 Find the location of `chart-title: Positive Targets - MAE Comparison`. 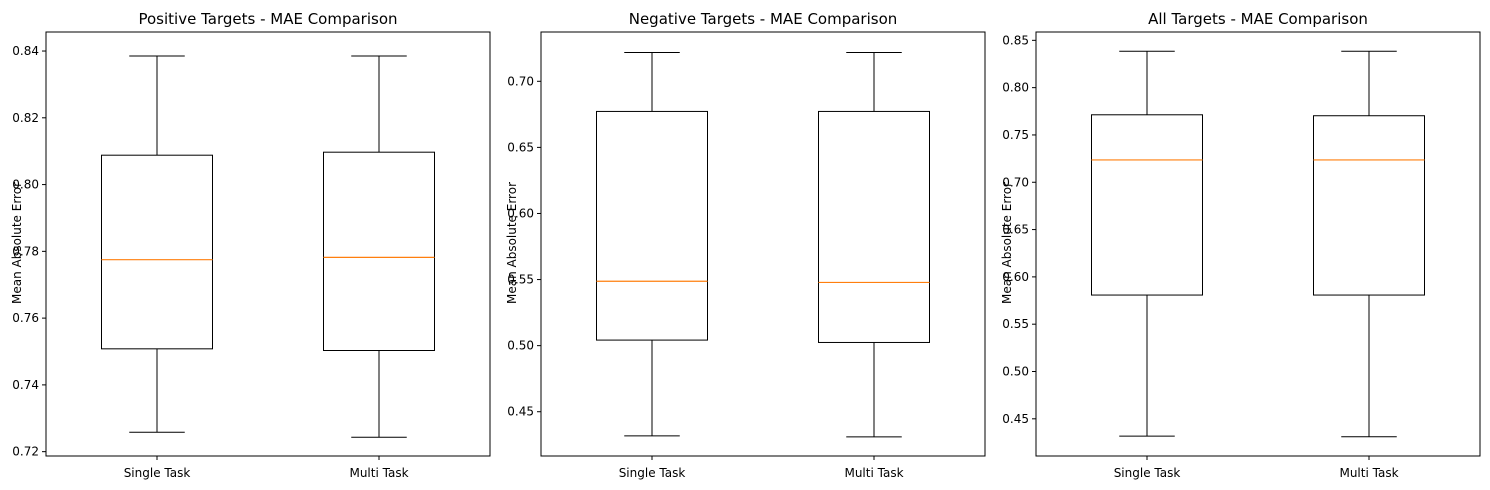

chart-title: Positive Targets - MAE Comparison is located at coordinates (267, 19).